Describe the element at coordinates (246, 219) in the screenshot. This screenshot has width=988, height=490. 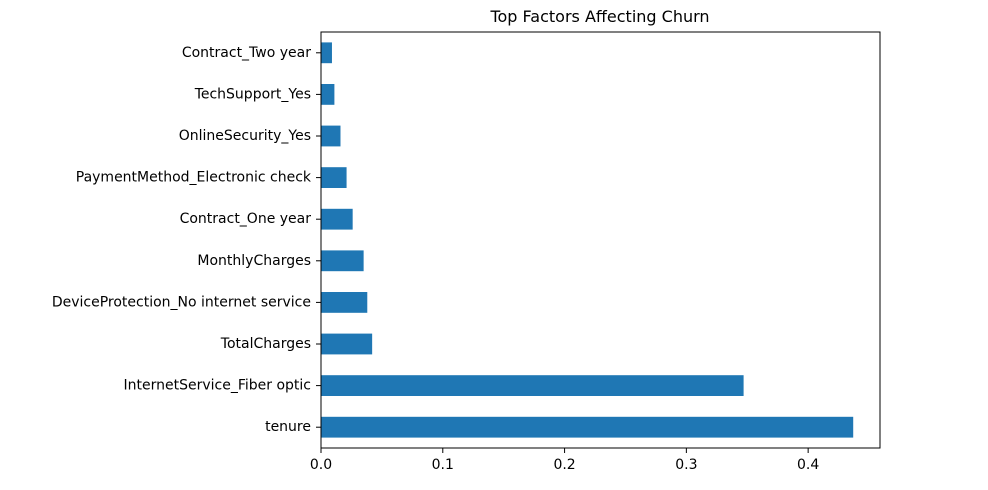
I see `y-tick-label-5: Contract_One year` at that location.